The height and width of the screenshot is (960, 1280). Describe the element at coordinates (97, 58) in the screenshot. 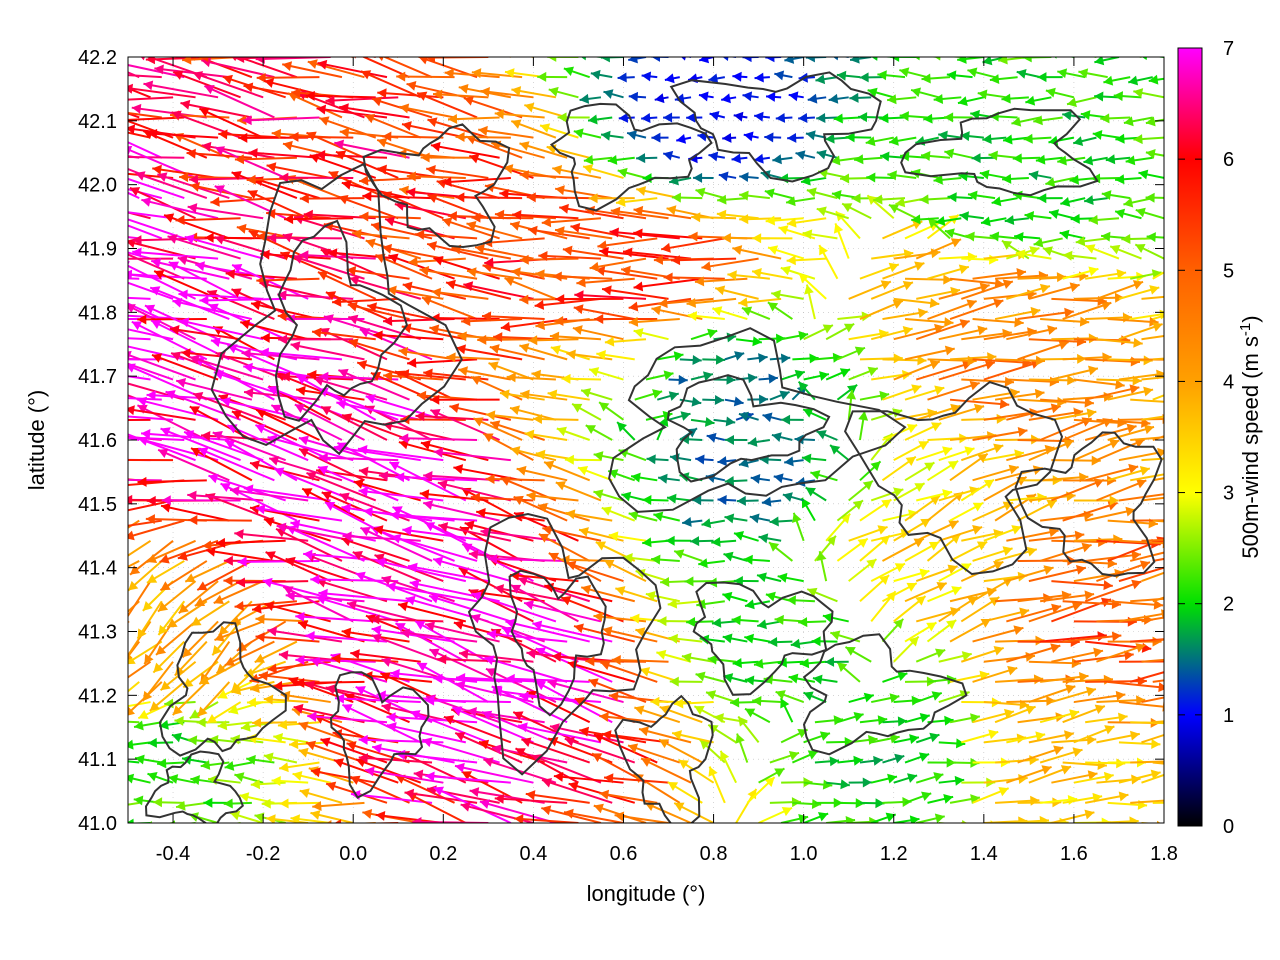

I see `y-tick-label: 42.2` at that location.